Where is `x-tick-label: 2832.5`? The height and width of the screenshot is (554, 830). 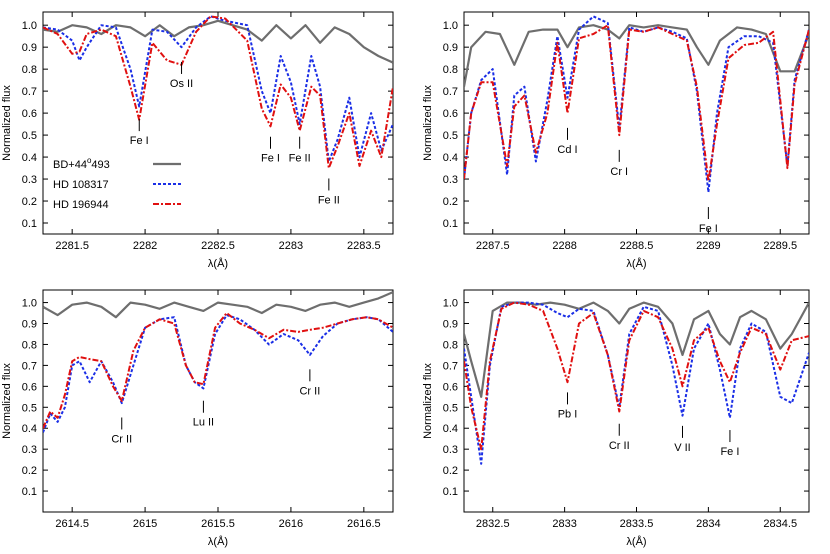 x-tick-label: 2832.5 is located at coordinates (493, 524).